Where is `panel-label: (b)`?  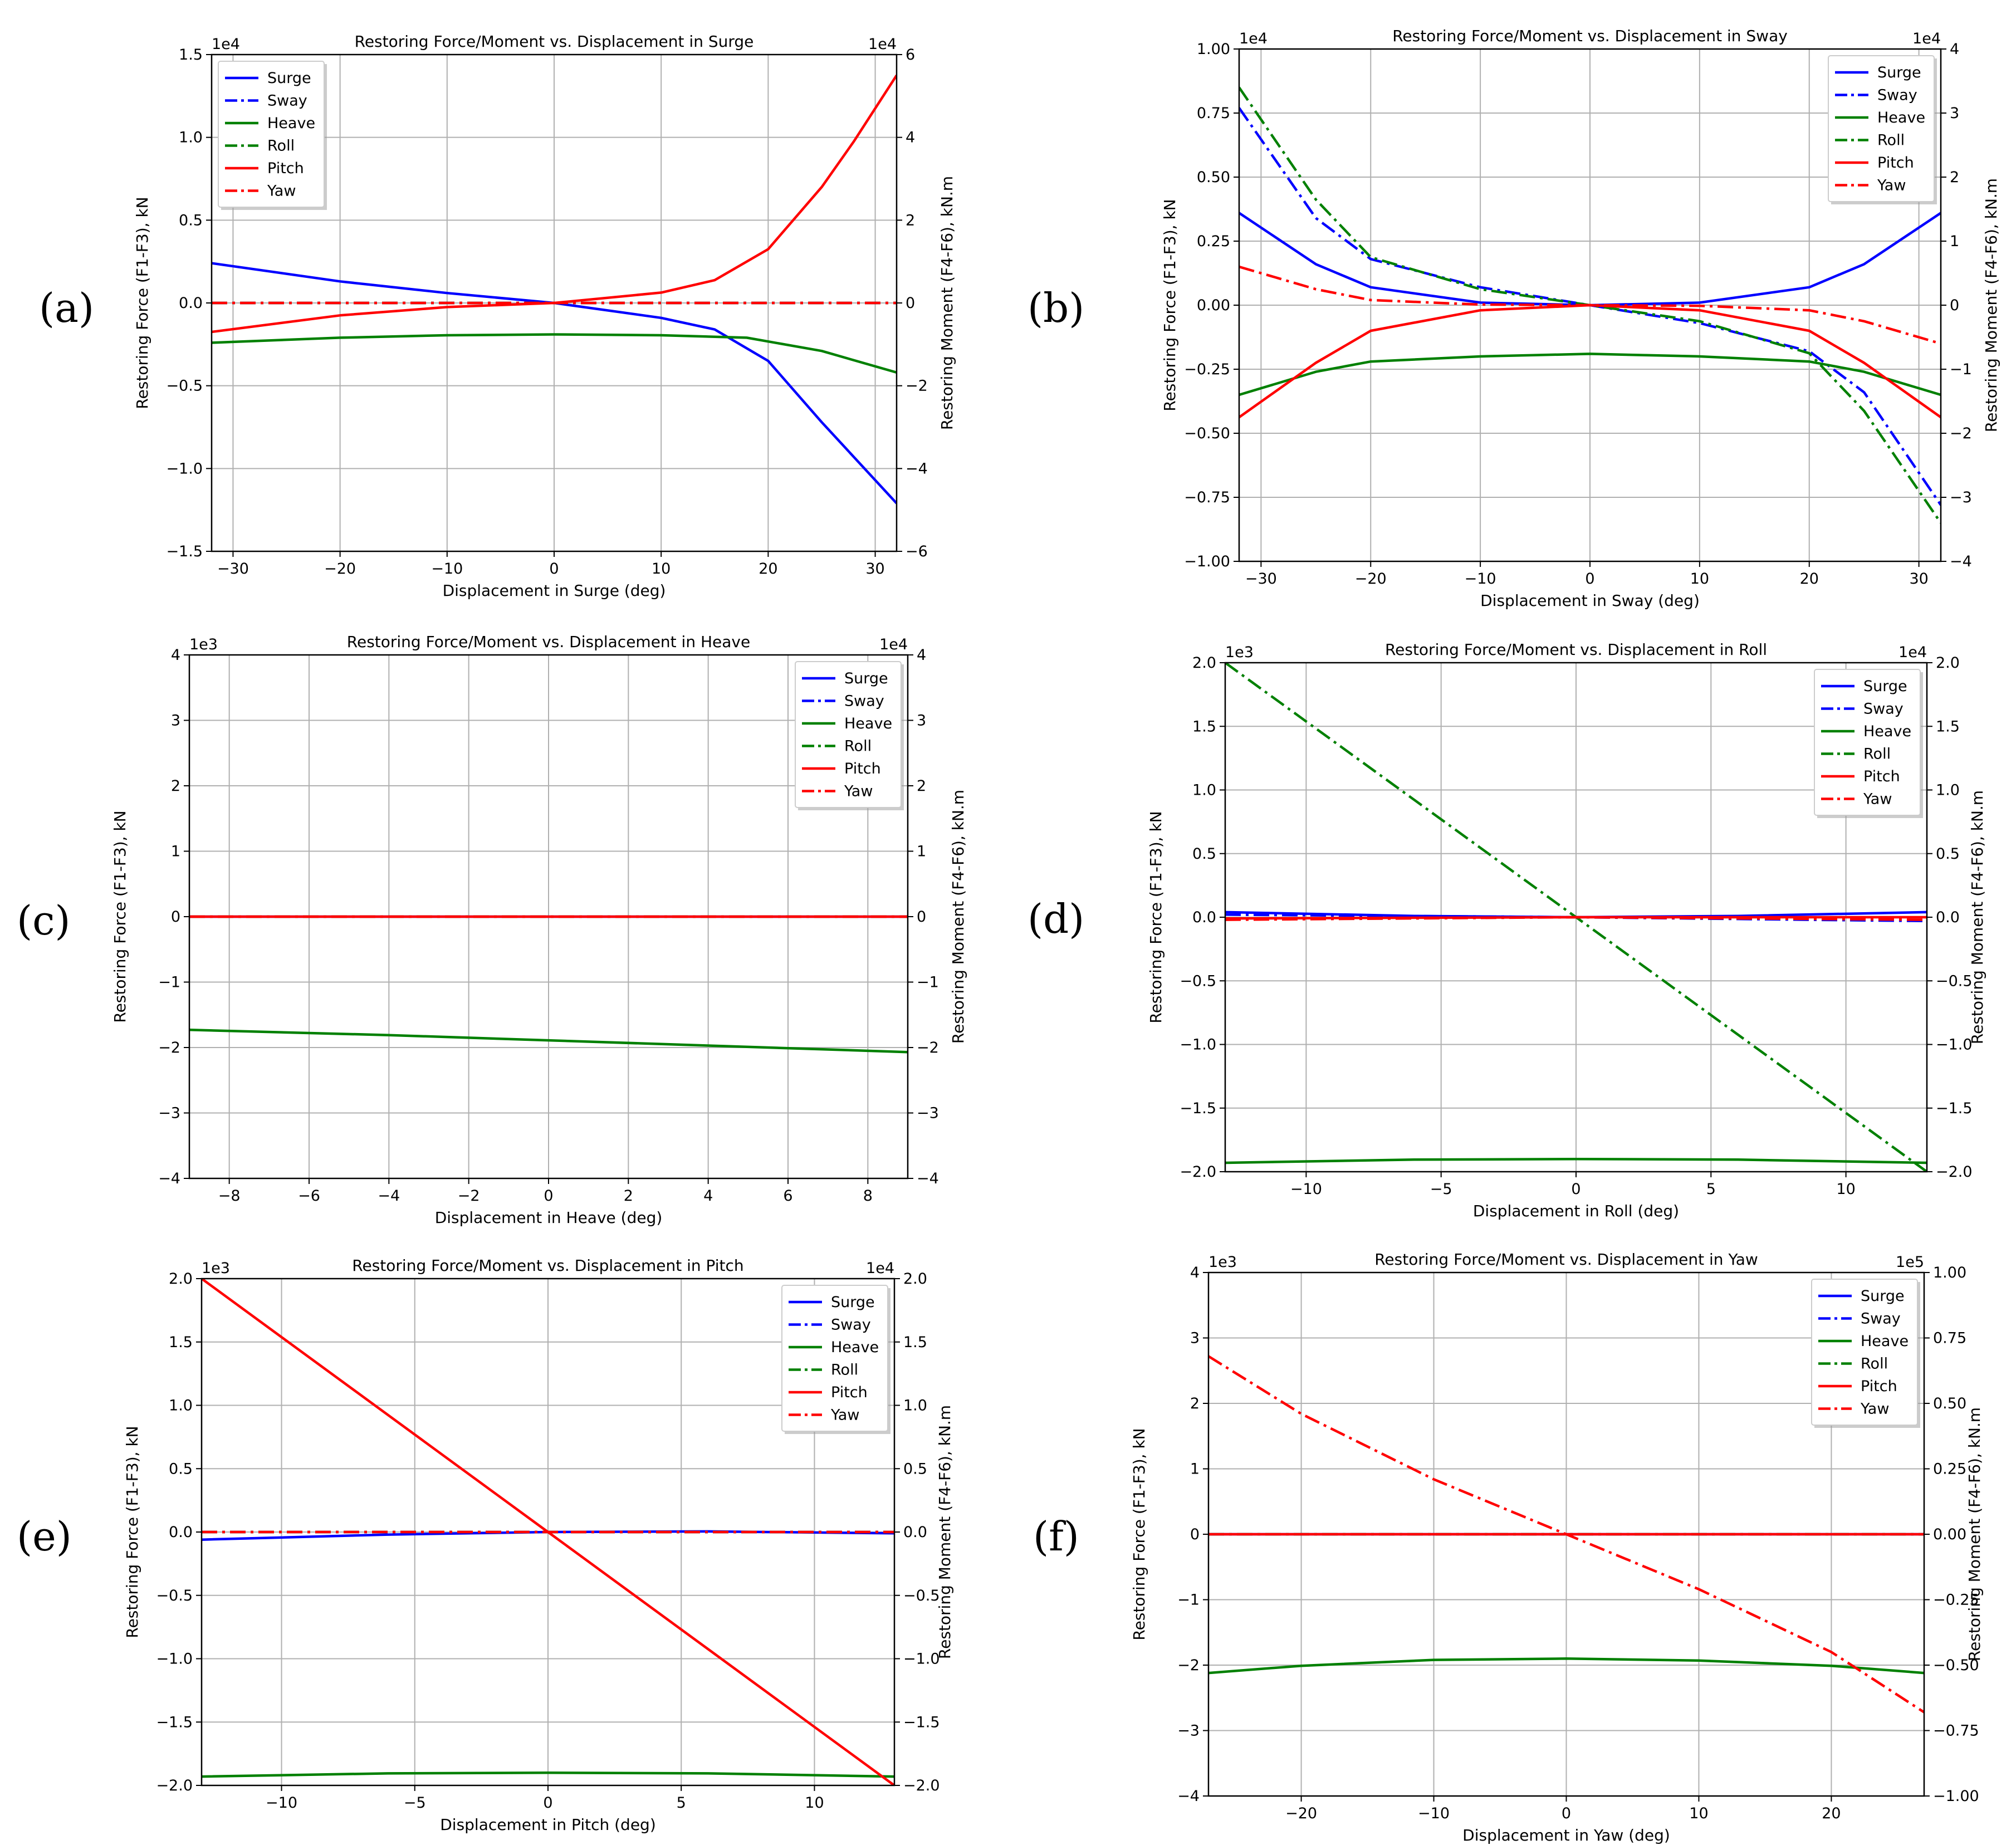
panel-label: (b) is located at coordinates (1055, 308).